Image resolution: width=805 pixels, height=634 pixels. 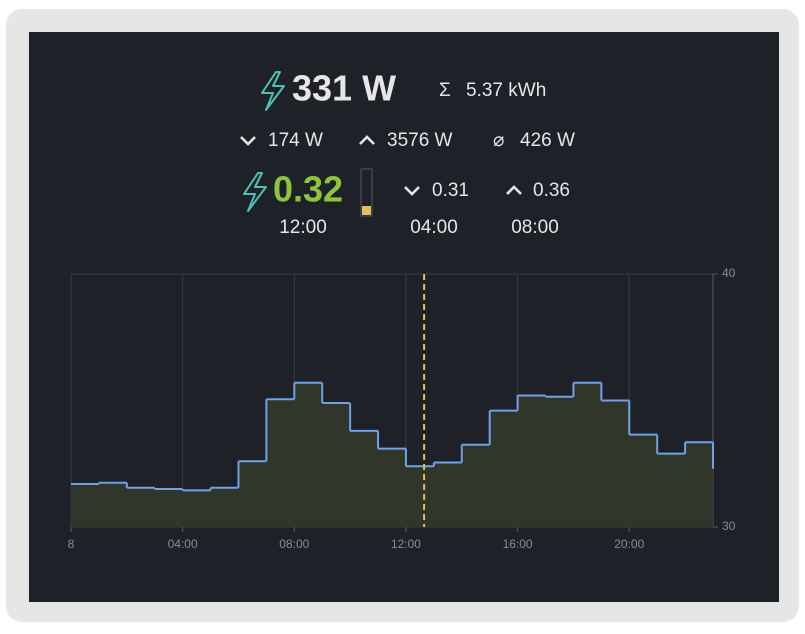 I want to click on x-tick-label: 20:00, so click(x=629, y=544).